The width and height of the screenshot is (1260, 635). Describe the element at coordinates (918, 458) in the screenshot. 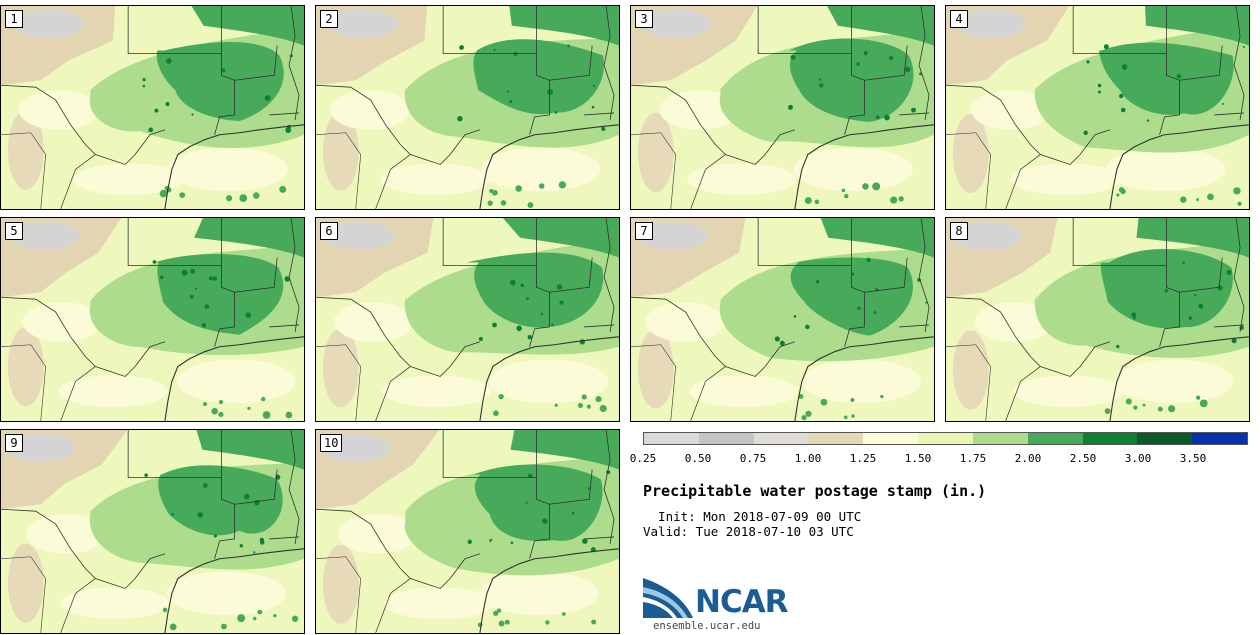

I see `colorbar-tick-label: 1.50` at that location.